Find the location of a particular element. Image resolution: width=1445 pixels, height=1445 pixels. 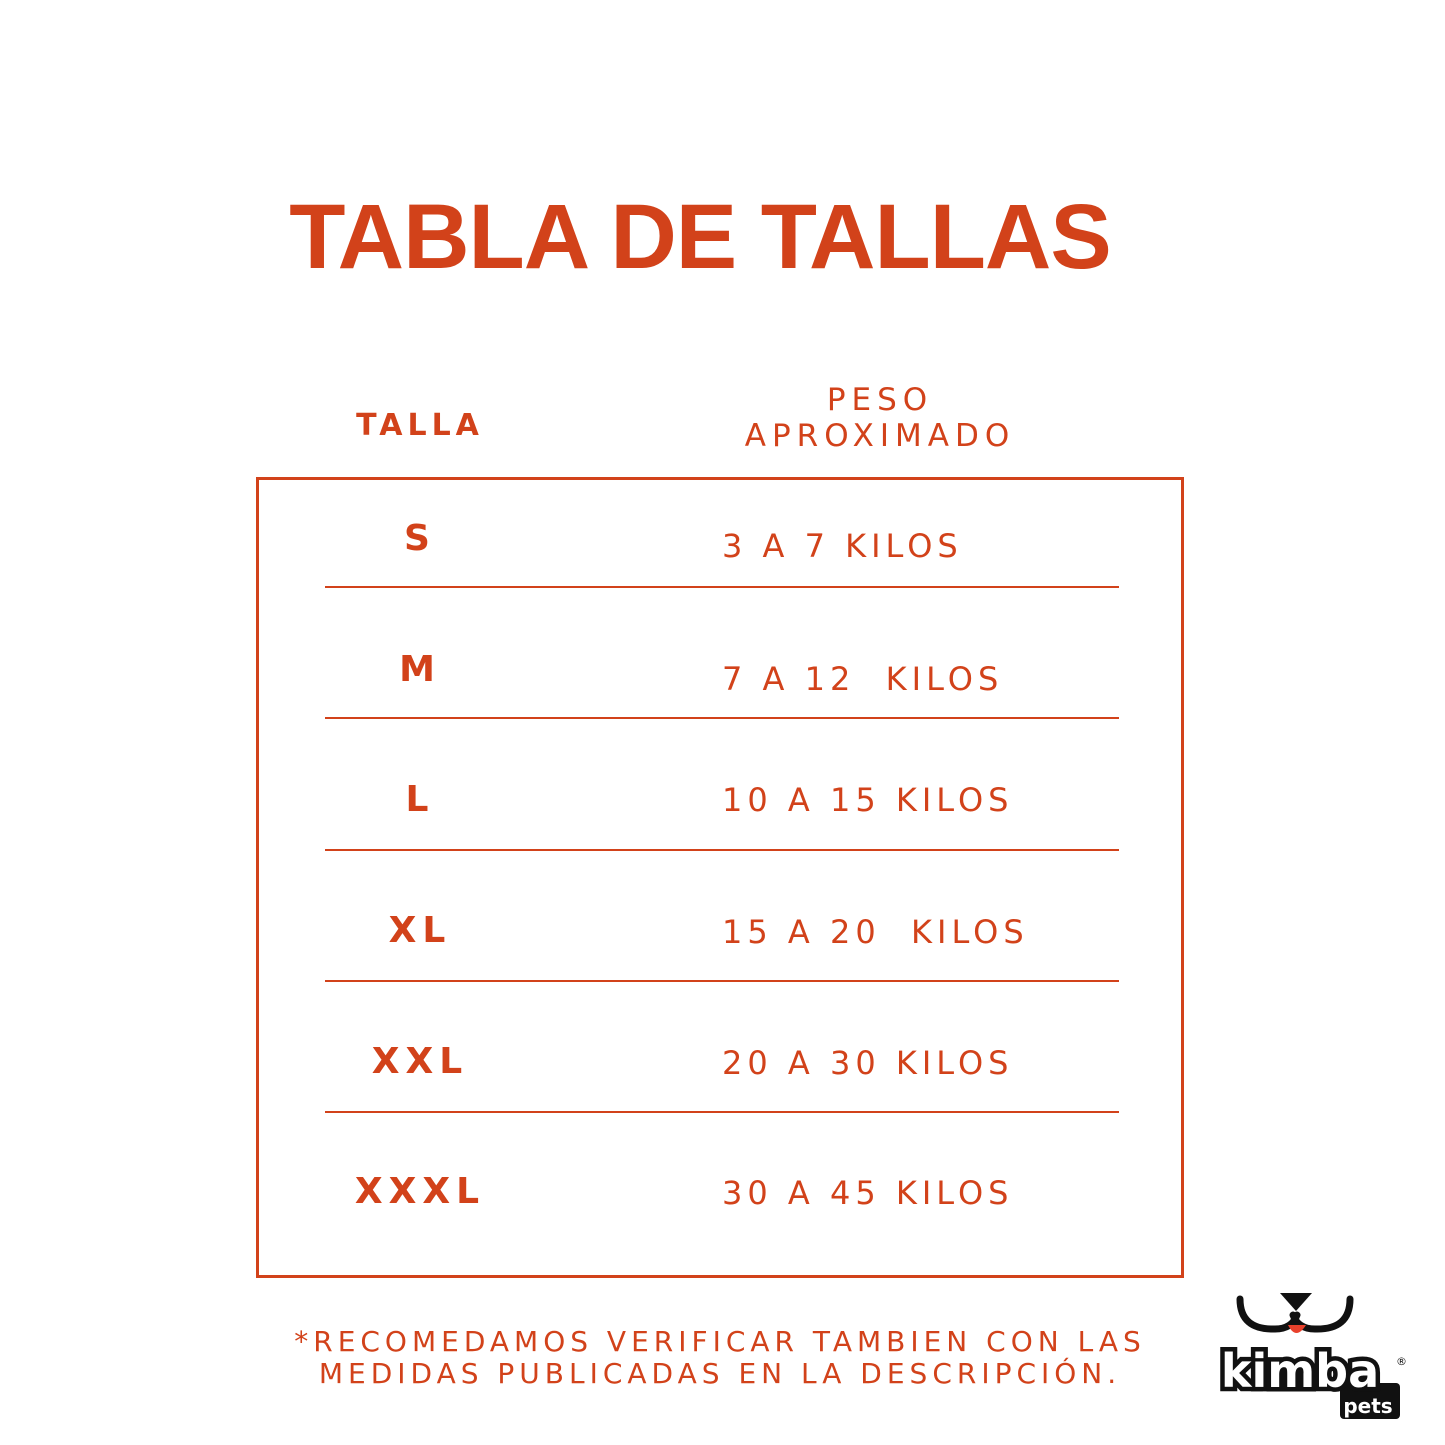

weight-cell: 3 A 7 KILOS is located at coordinates (842, 546).